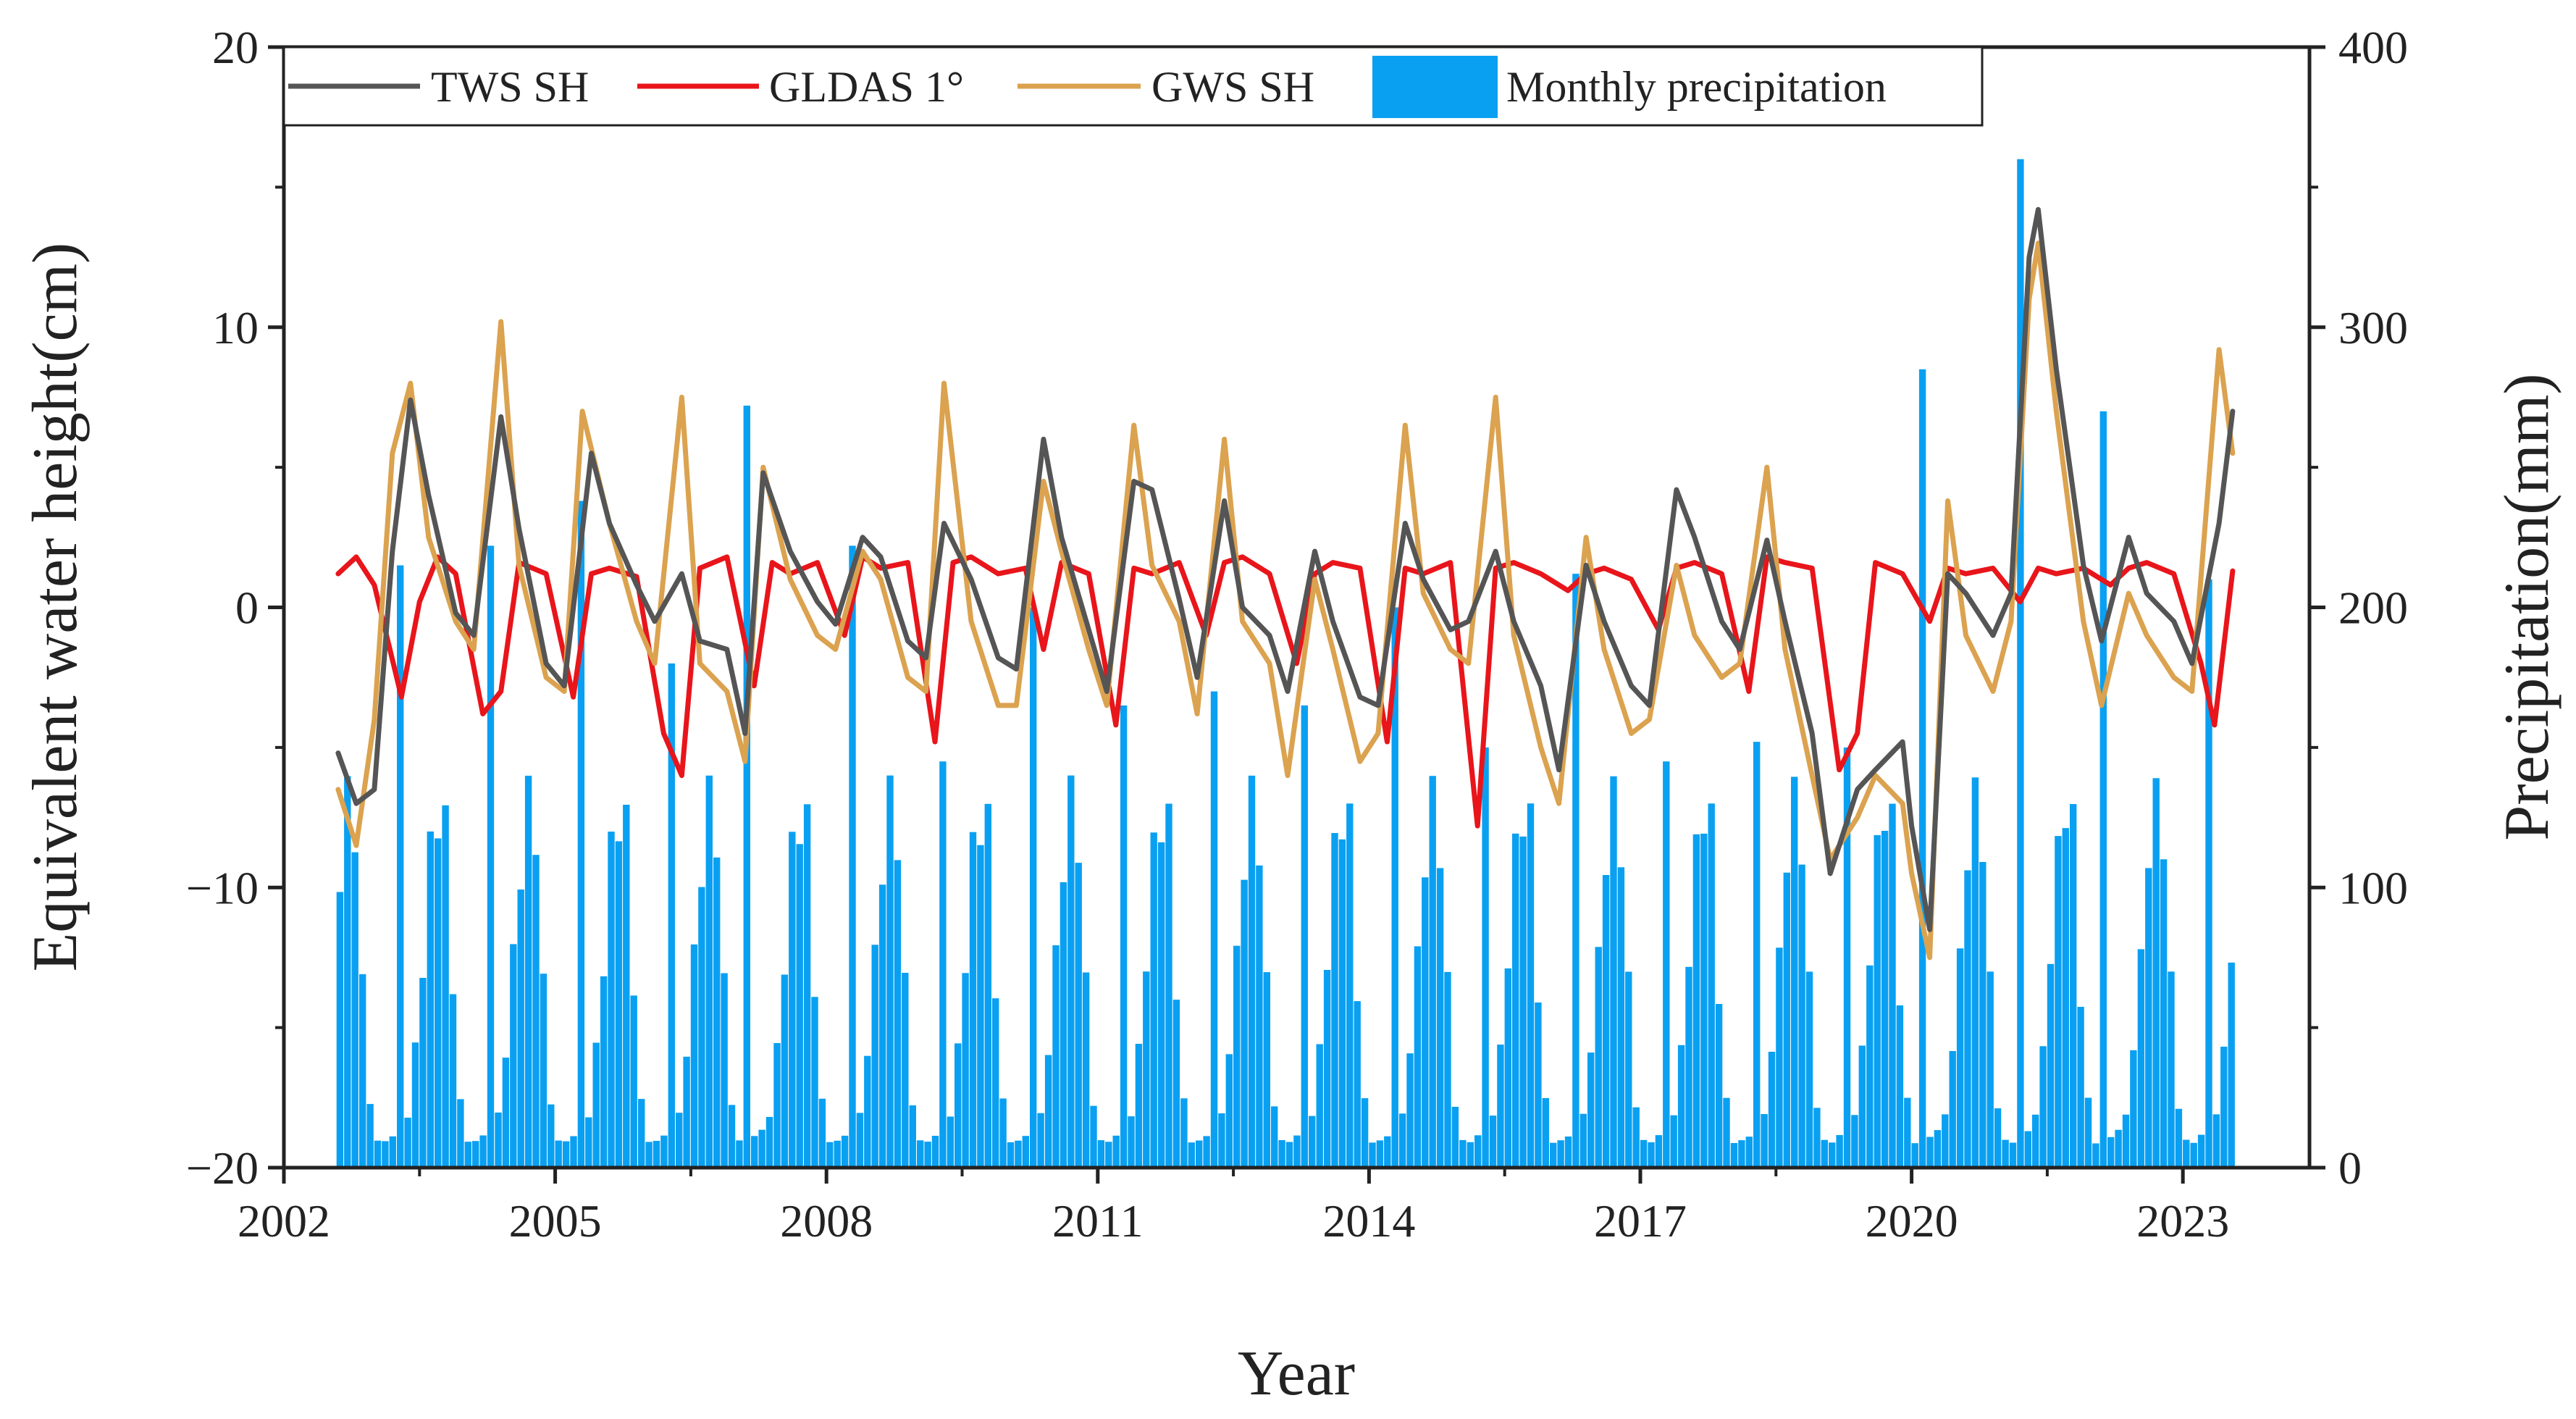 This screenshot has width=2576, height=1419. What do you see at coordinates (1368, 1221) in the screenshot?
I see `x-tick-label: 2014` at bounding box center [1368, 1221].